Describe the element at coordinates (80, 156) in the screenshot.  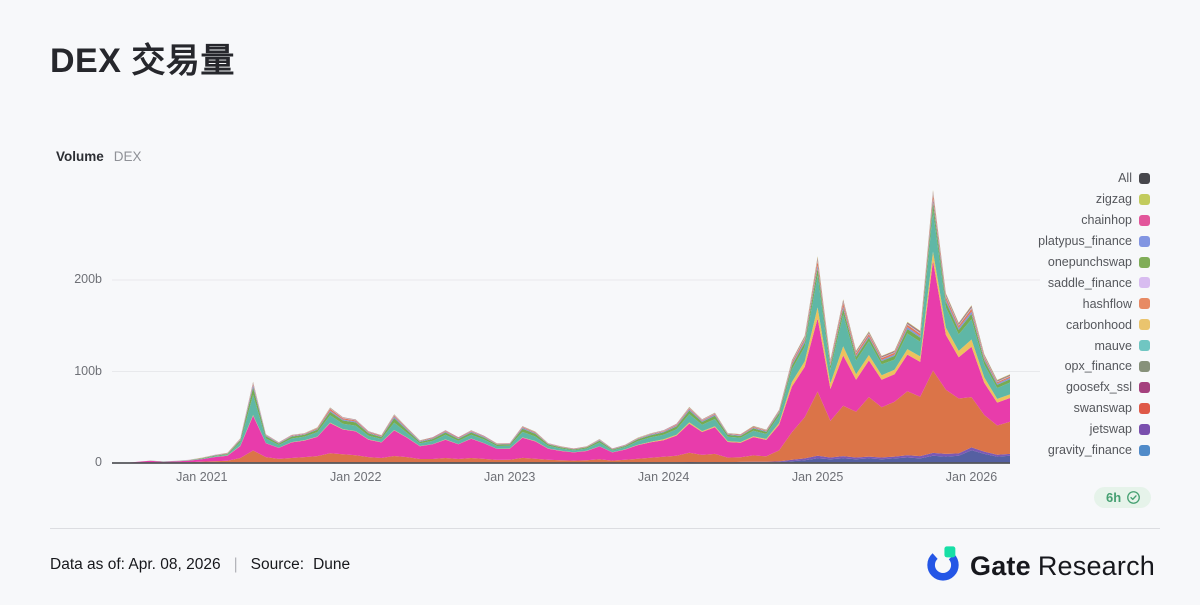
I see `chart-title: Volume` at that location.